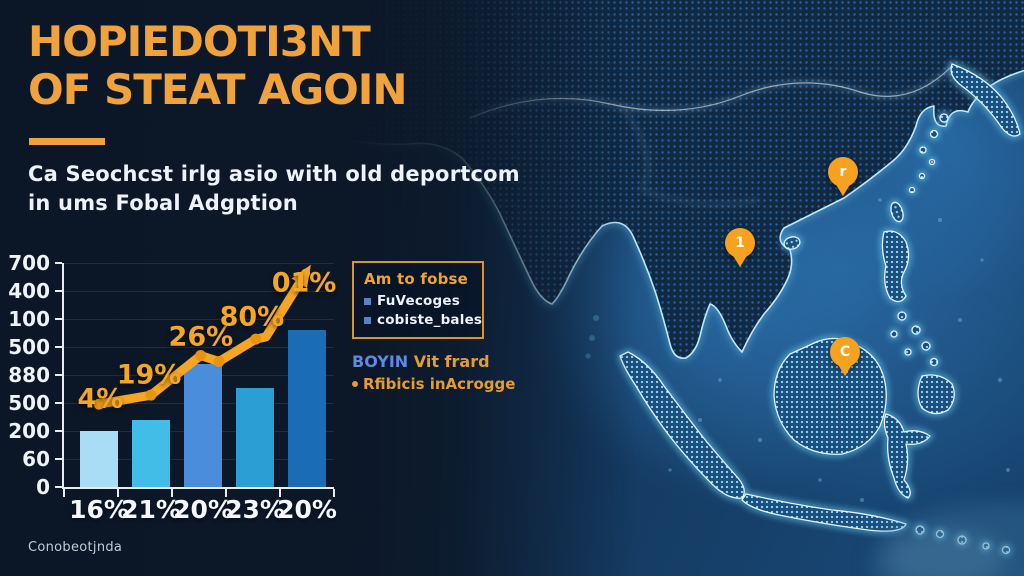 The width and height of the screenshot is (1024, 576). I want to click on legend-item-label: cobiste_bales, so click(430, 320).